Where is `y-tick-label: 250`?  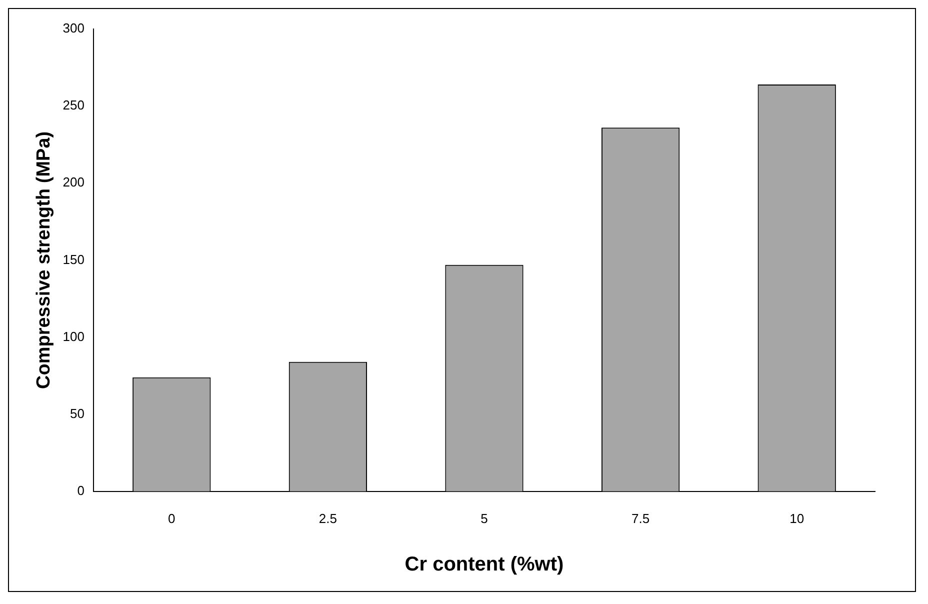 y-tick-label: 250 is located at coordinates (73, 105).